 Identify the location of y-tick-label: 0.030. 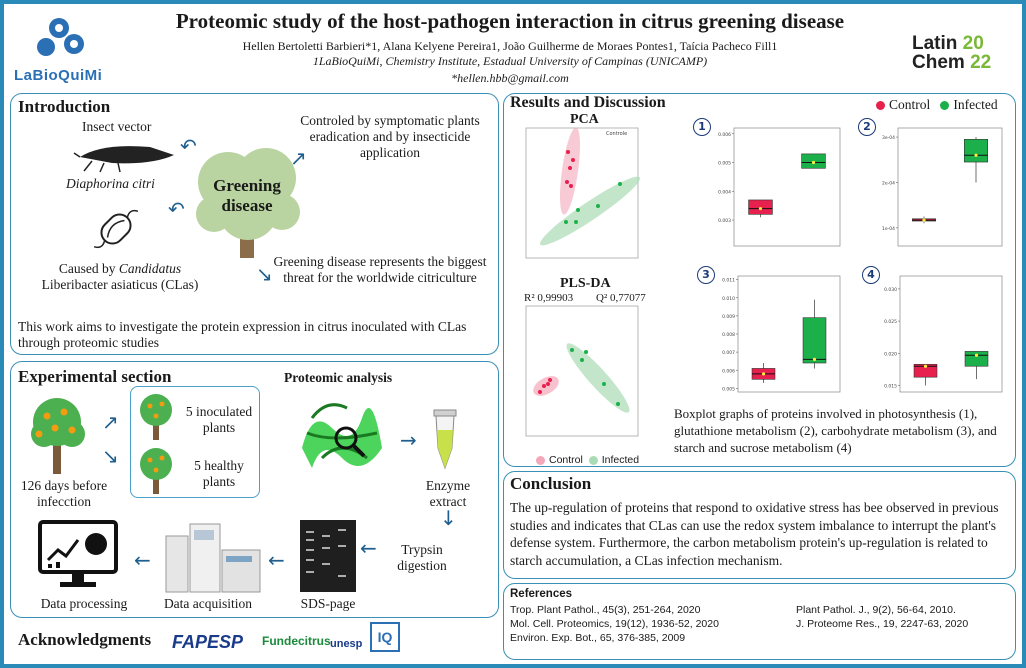
(890, 290).